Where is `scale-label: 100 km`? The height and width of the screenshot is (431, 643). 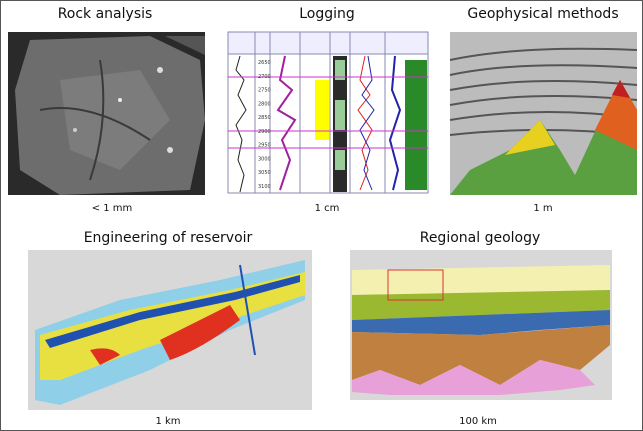 scale-label: 100 km is located at coordinates (478, 421).